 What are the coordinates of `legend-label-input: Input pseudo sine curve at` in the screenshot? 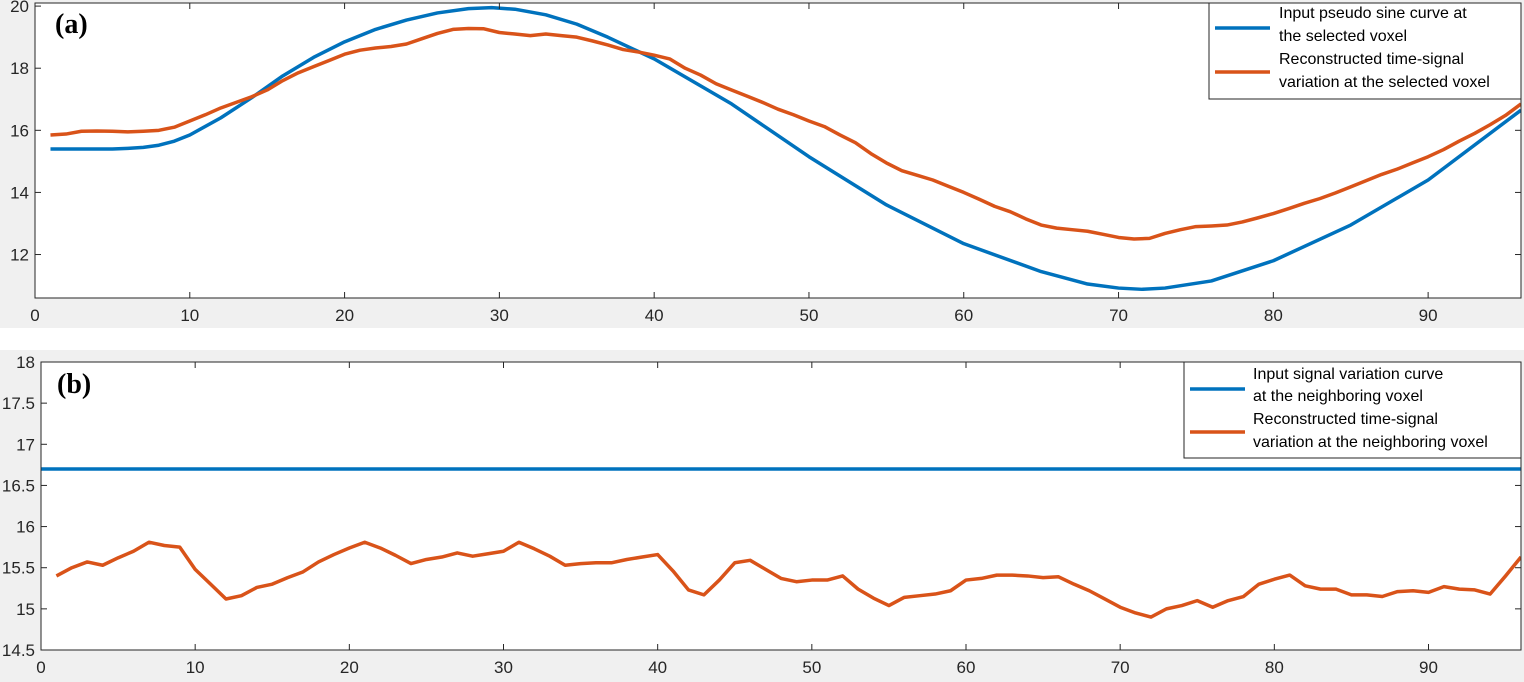 It's located at (1373, 13).